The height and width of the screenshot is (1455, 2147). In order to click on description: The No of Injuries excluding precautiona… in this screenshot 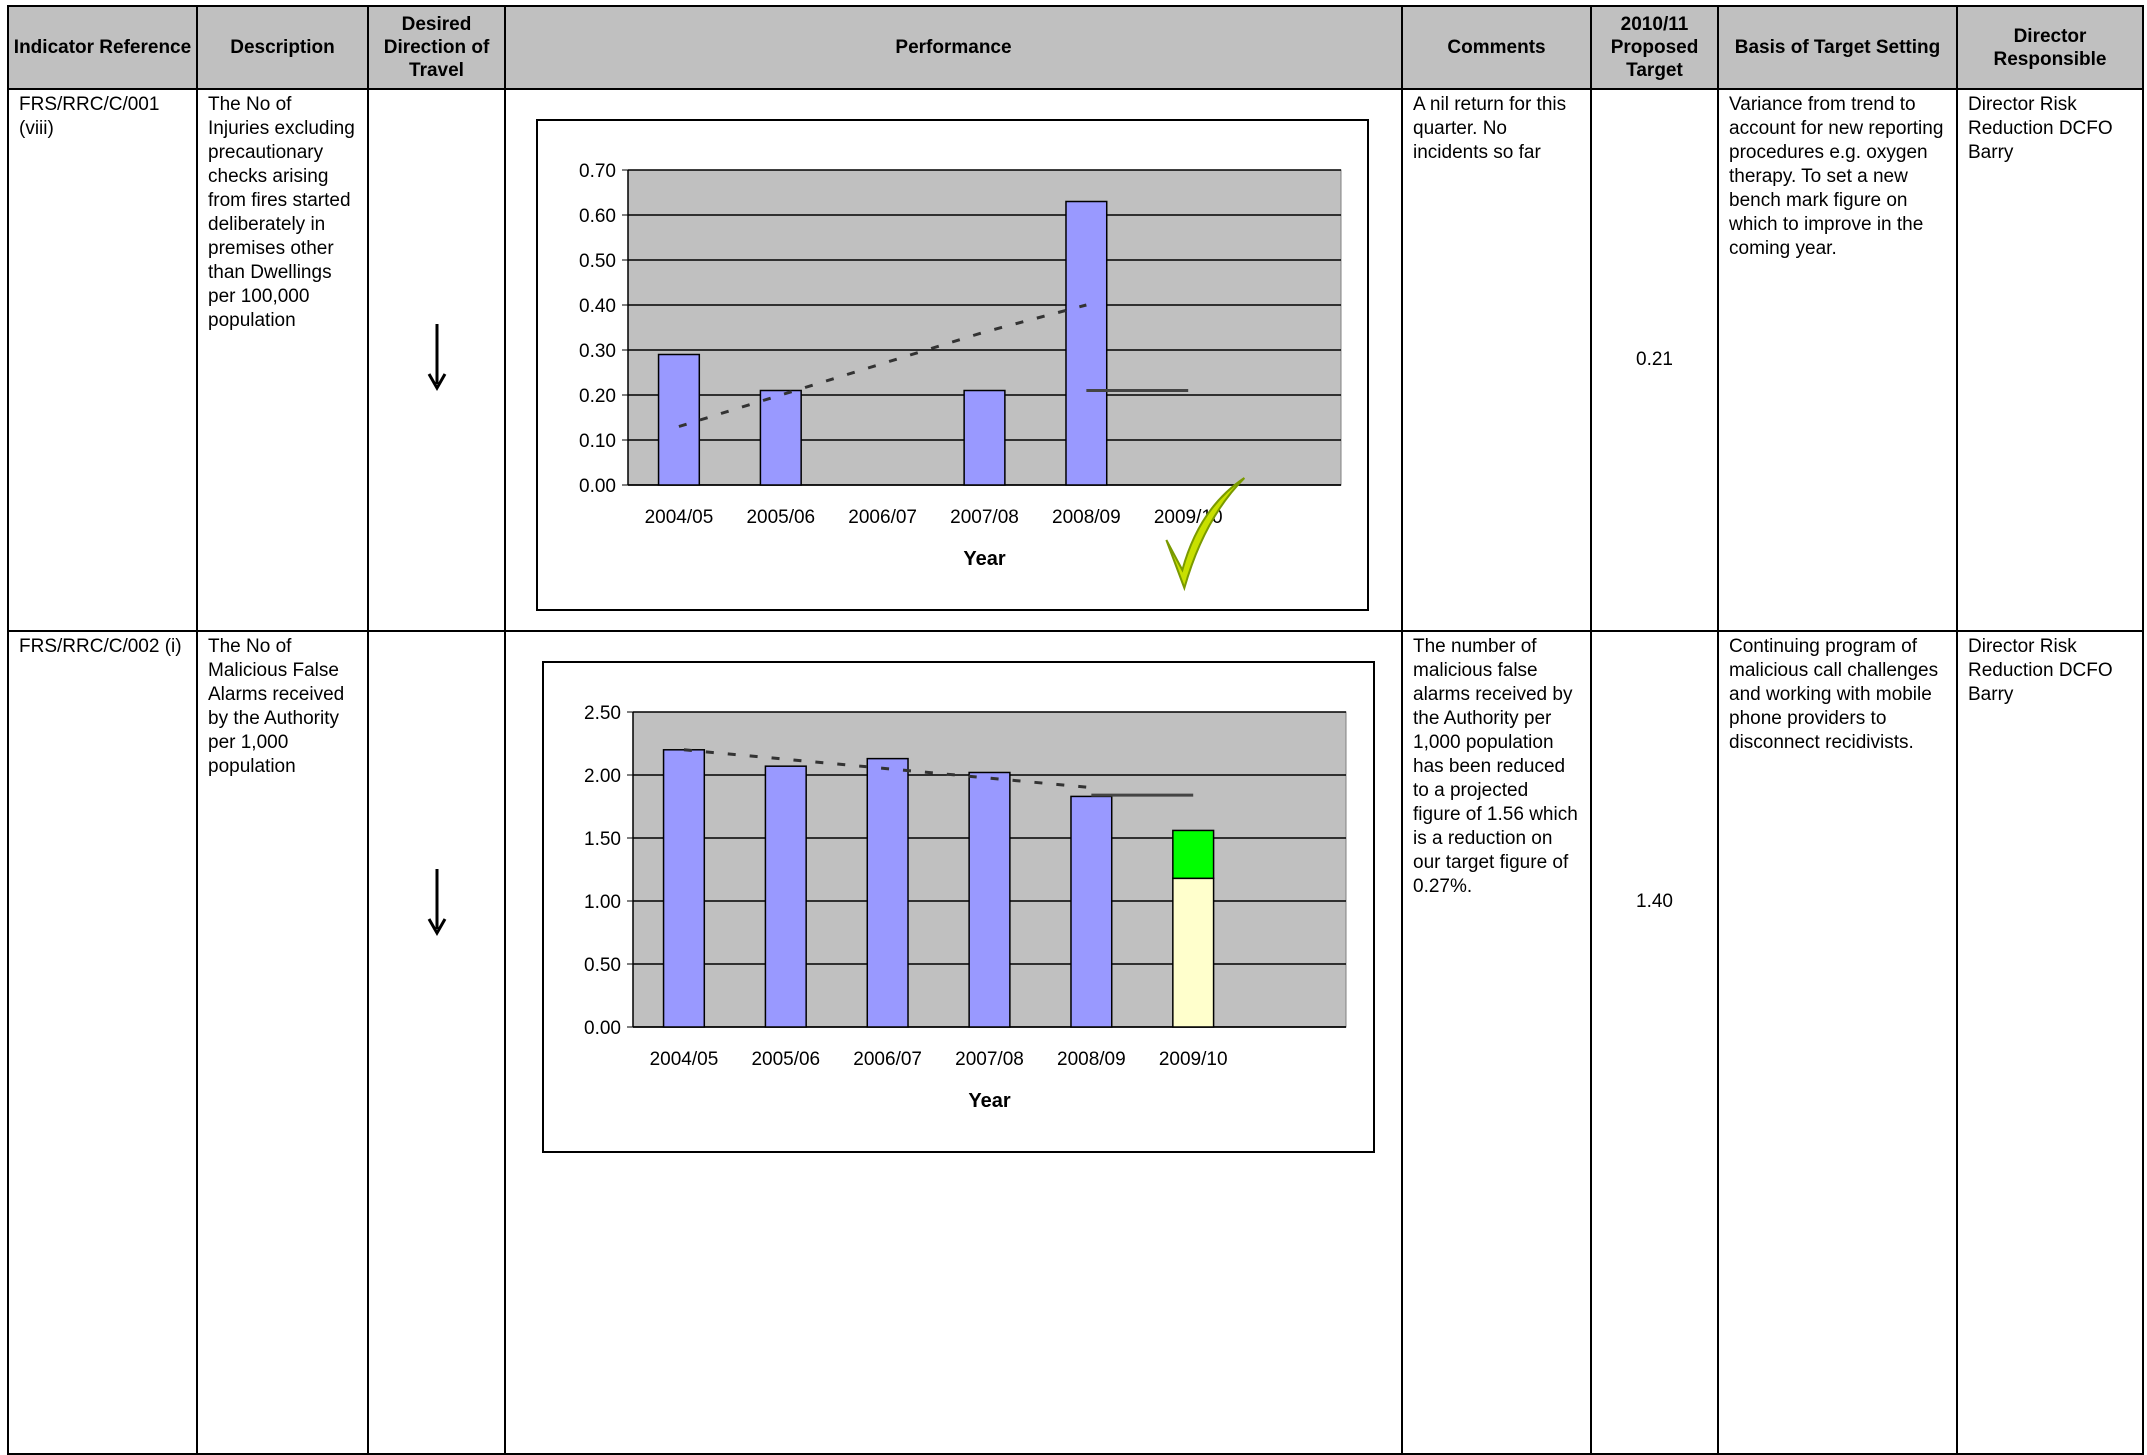, I will do `click(282, 360)`.